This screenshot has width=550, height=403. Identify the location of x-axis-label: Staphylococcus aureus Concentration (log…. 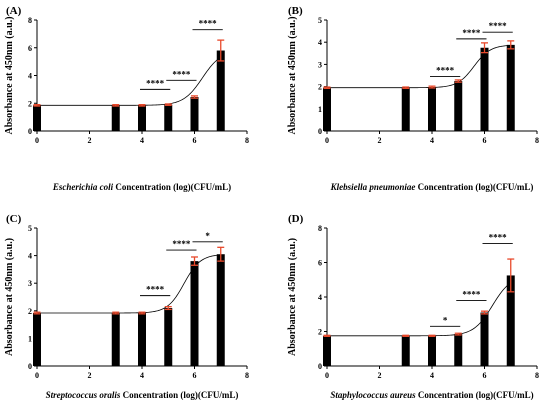
(431, 395).